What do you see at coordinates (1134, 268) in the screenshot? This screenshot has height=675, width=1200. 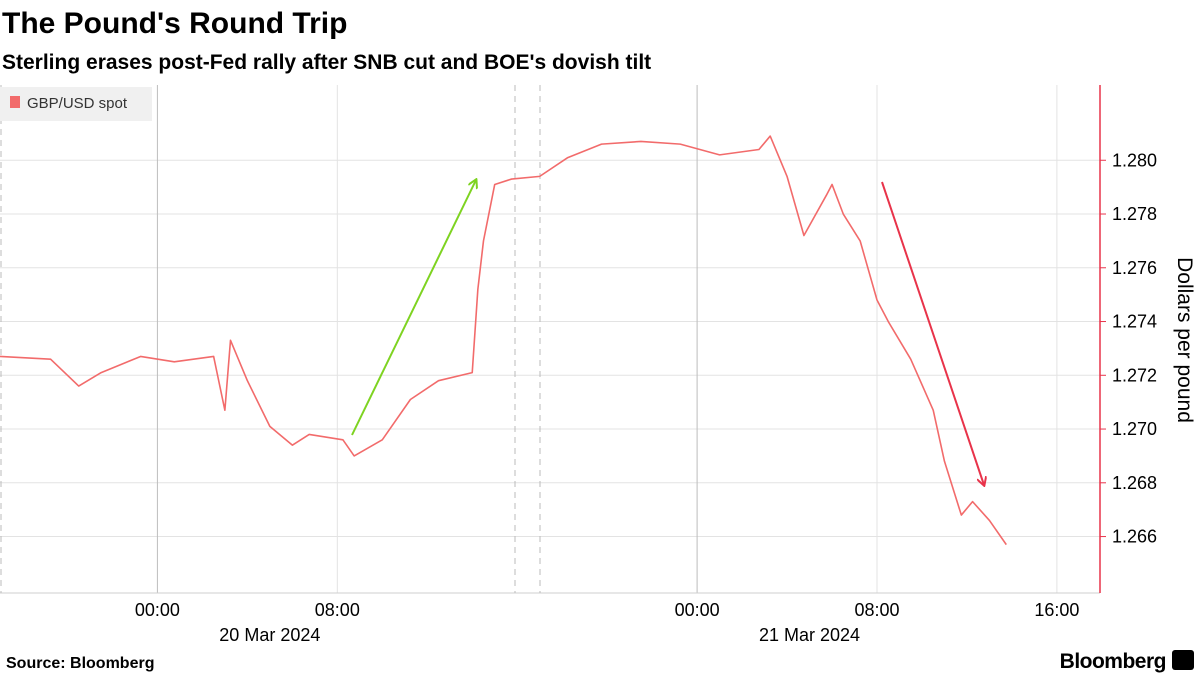 I see `y-tick-label: 1.276` at bounding box center [1134, 268].